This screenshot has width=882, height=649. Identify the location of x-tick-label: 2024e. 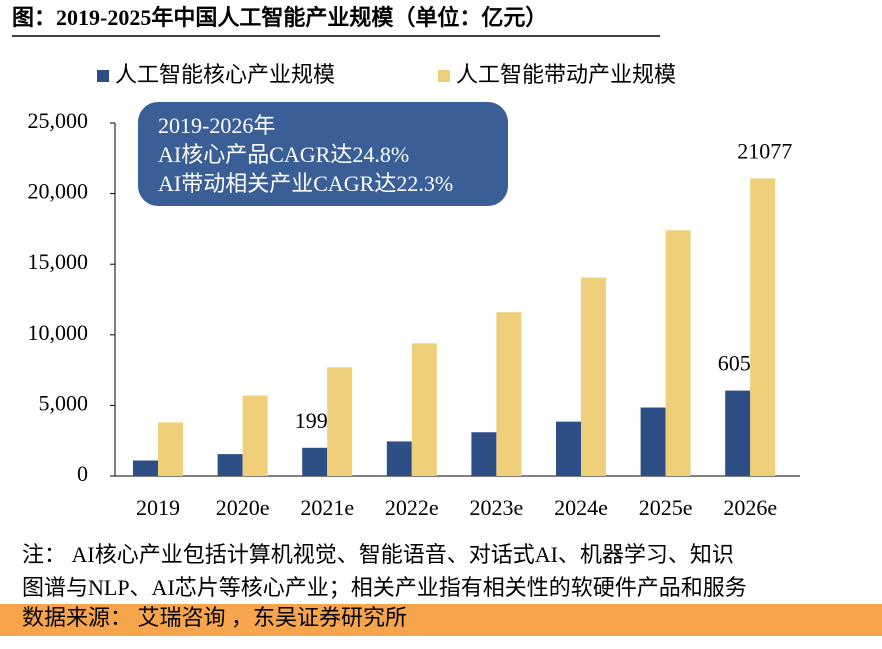
(581, 507).